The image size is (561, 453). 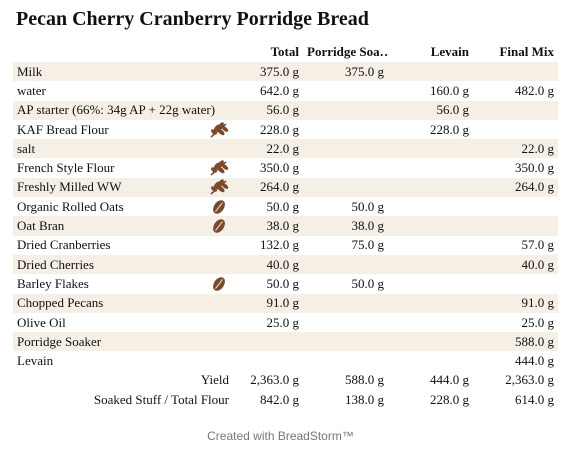 I want to click on table-row: water 642.0 g 160.0 g 482.0 g, so click(x=285, y=90).